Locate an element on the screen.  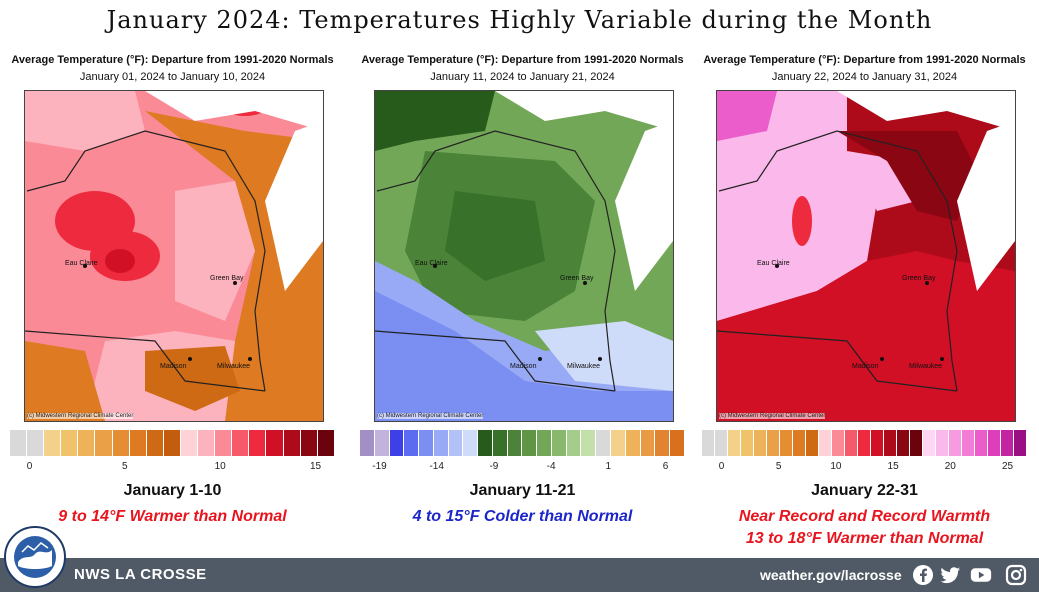
legend-tick-label: 15 is located at coordinates (893, 466).